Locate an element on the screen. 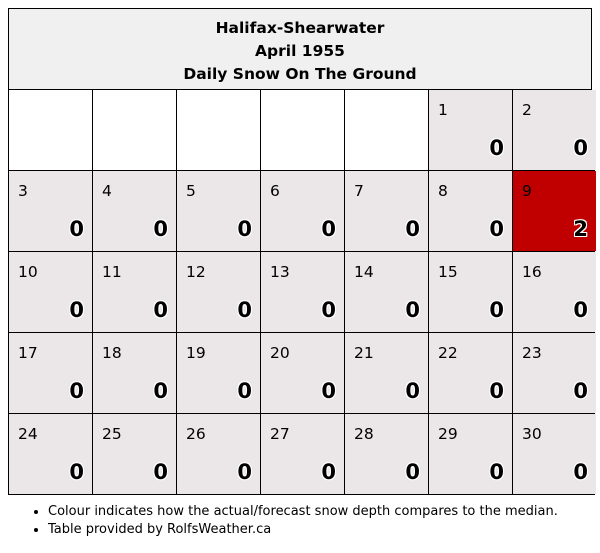 This screenshot has width=600, height=553. day-number: 4 is located at coordinates (107, 191).